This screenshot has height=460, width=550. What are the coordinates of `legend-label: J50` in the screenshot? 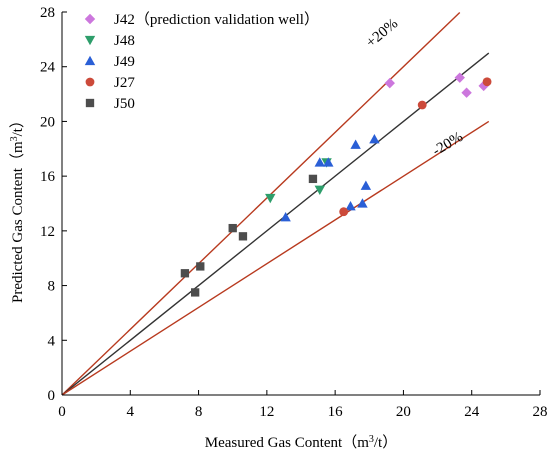 It's located at (124, 104).